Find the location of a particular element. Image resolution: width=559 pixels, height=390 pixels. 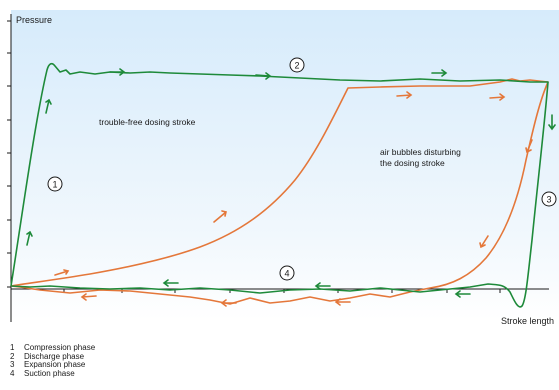

phase-marker-1: 1 is located at coordinates (55, 184).